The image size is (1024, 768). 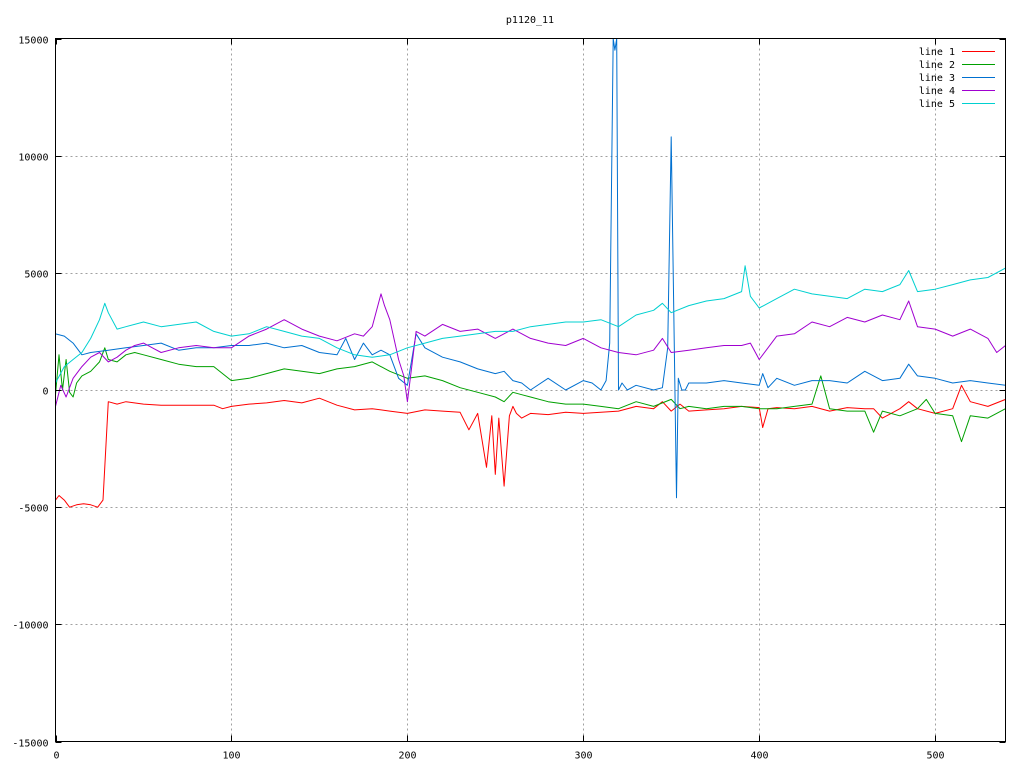 I want to click on y-tick-label: 10000, so click(x=33, y=158).